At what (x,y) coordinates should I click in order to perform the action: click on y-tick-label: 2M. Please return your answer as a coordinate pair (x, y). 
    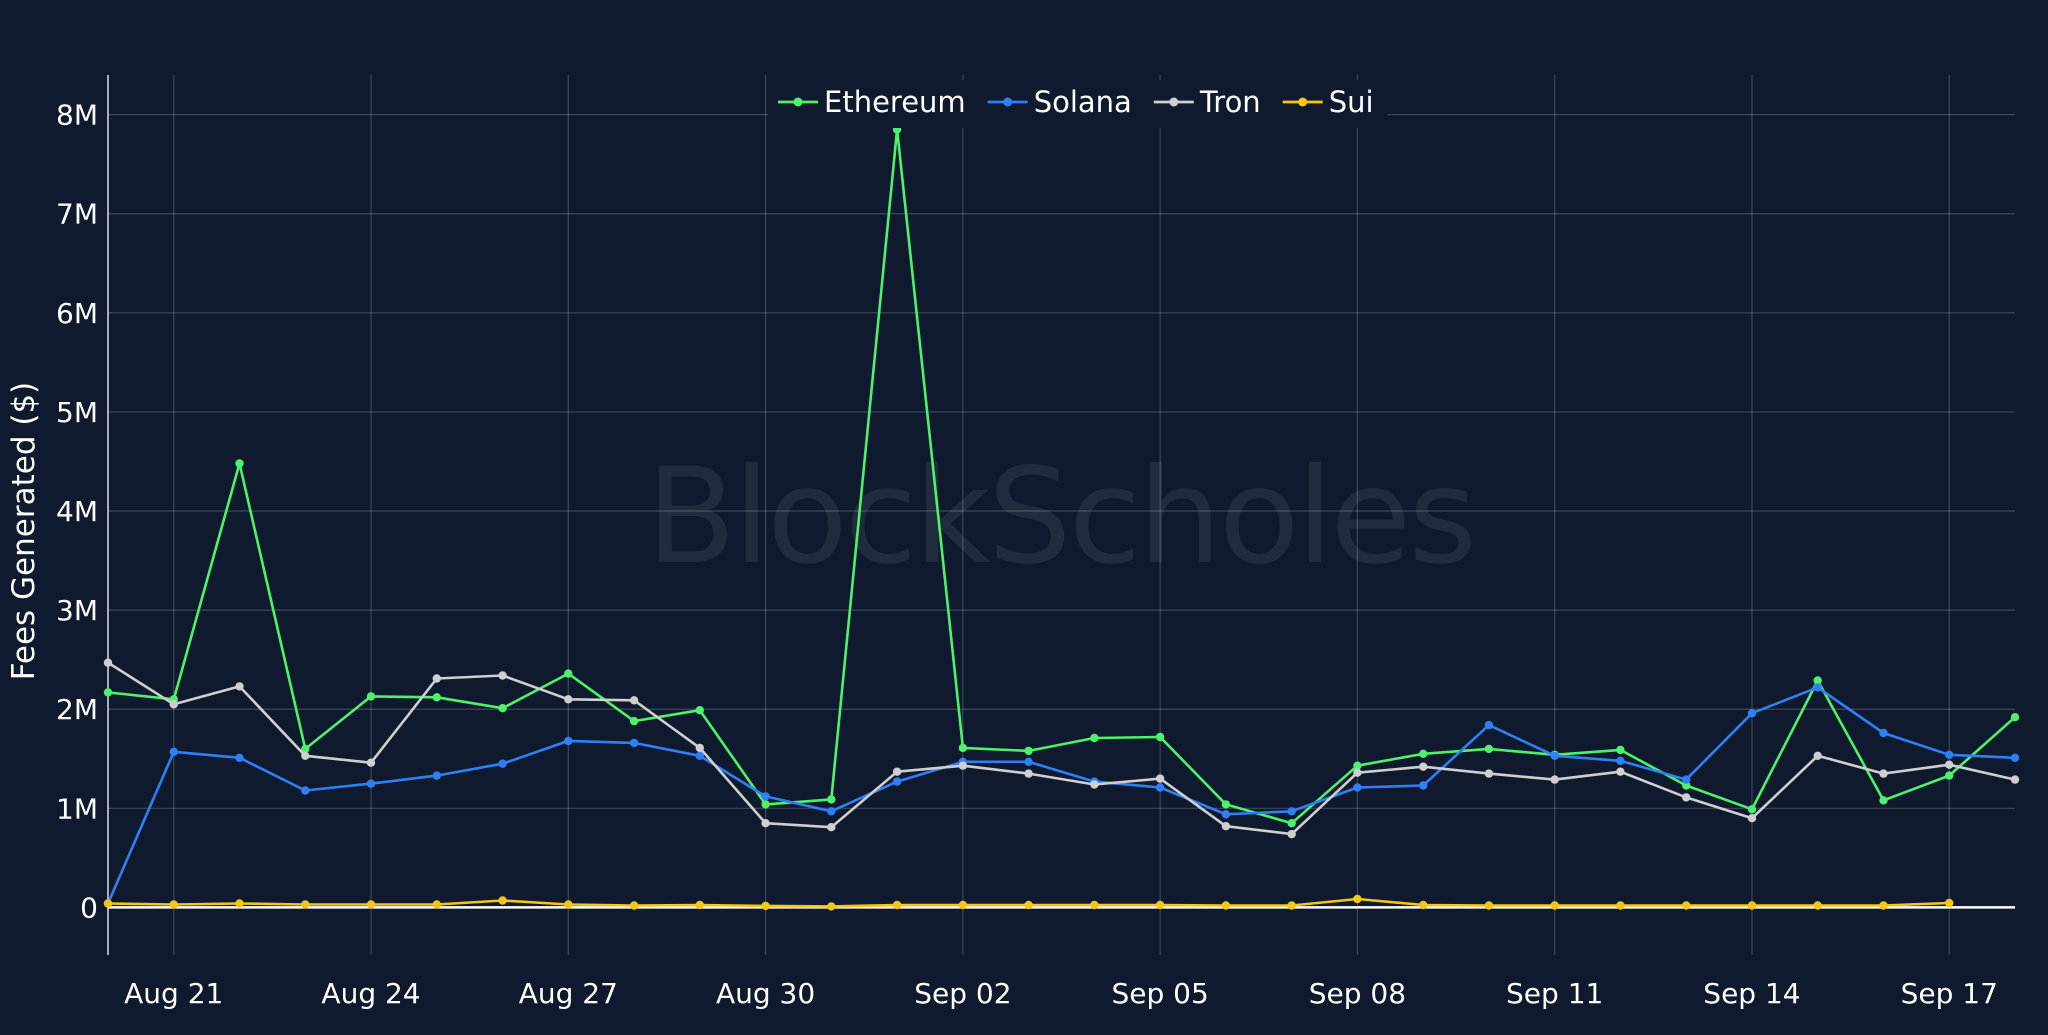
    Looking at the image, I should click on (77, 709).